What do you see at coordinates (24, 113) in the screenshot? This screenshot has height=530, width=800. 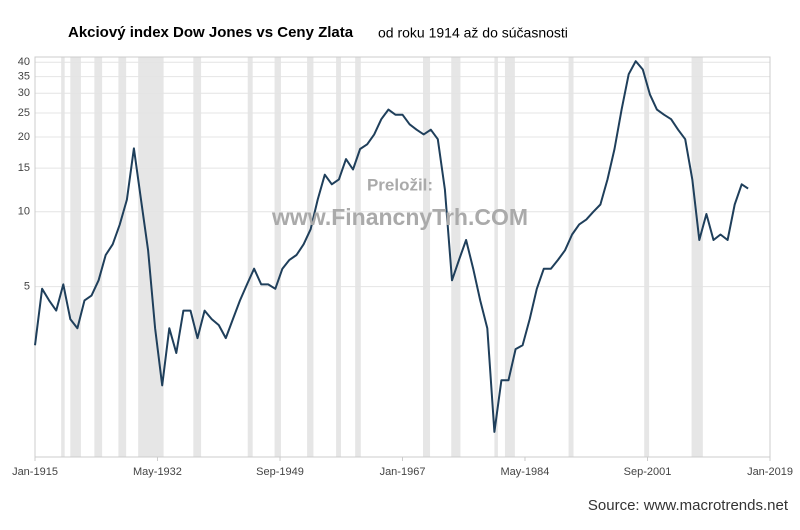 I see `y-tick-label: 25` at bounding box center [24, 113].